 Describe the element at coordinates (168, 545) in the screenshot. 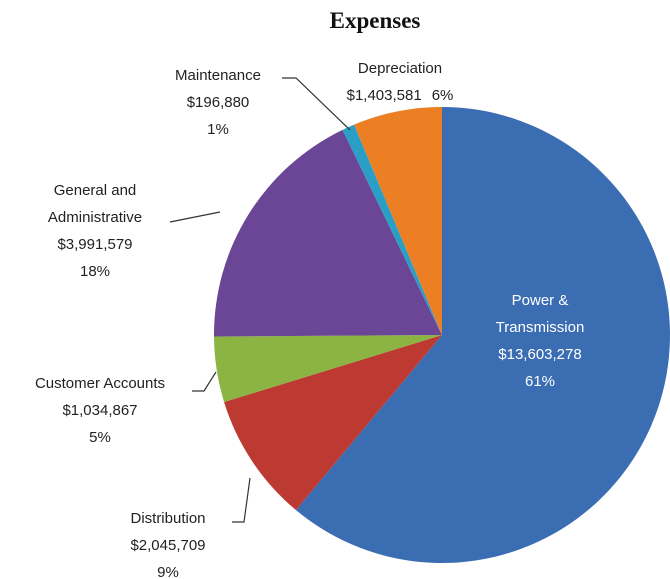

I see `value-label: $2,045,709` at that location.